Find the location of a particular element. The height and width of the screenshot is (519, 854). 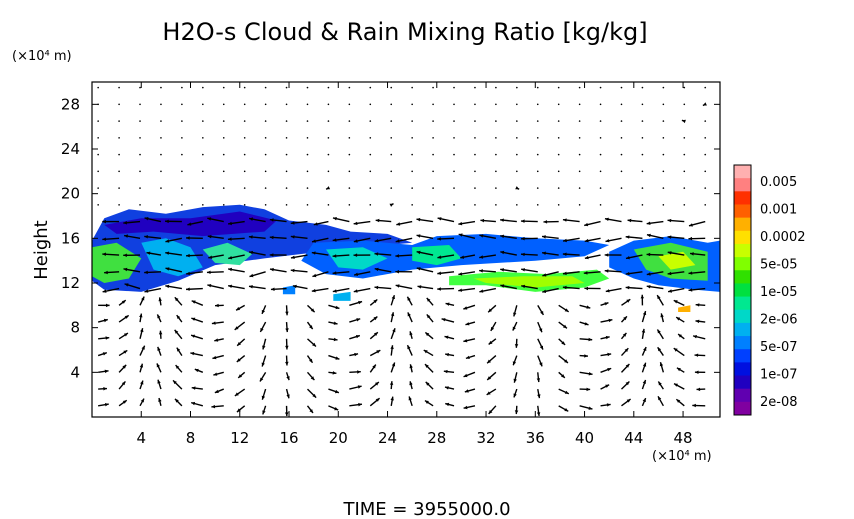

y-tick-label: 16 is located at coordinates (70, 238).